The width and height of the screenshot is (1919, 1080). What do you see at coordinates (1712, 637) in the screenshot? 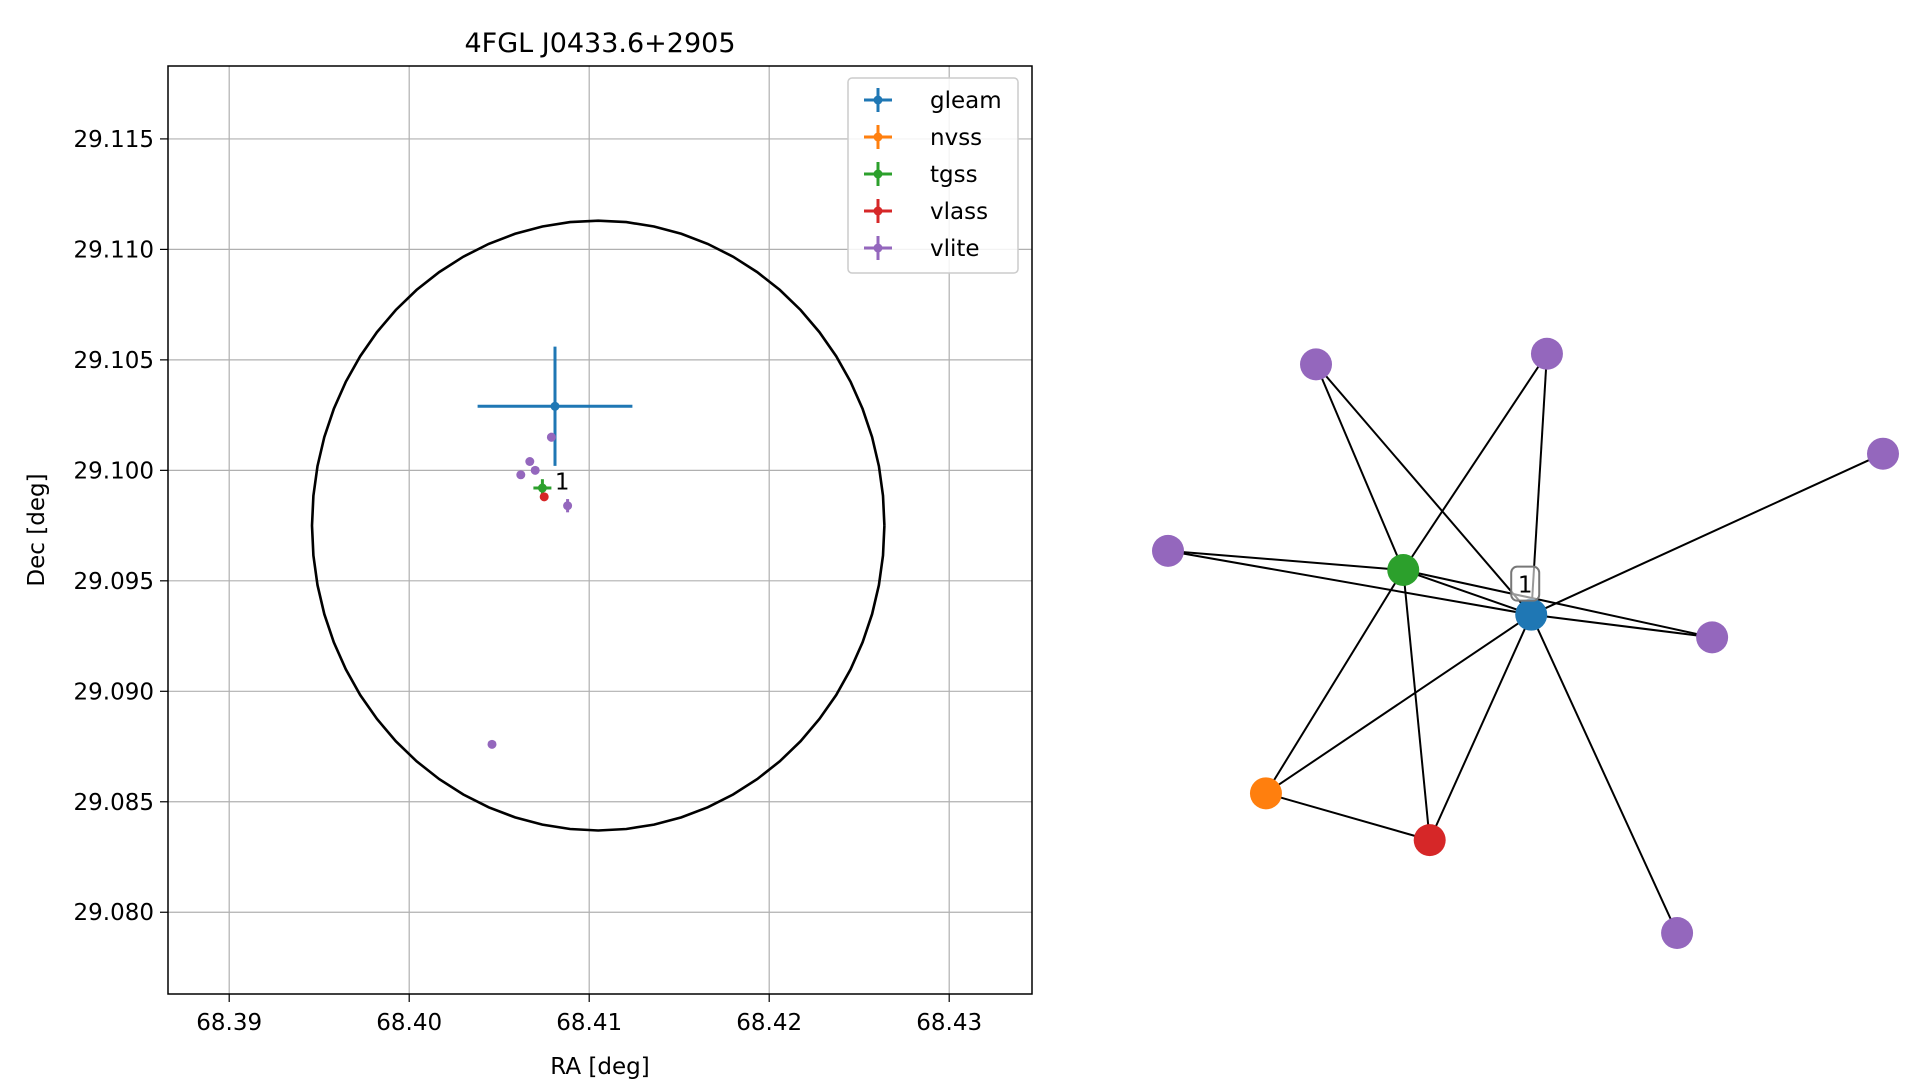
I see `network-node-vlite5` at bounding box center [1712, 637].